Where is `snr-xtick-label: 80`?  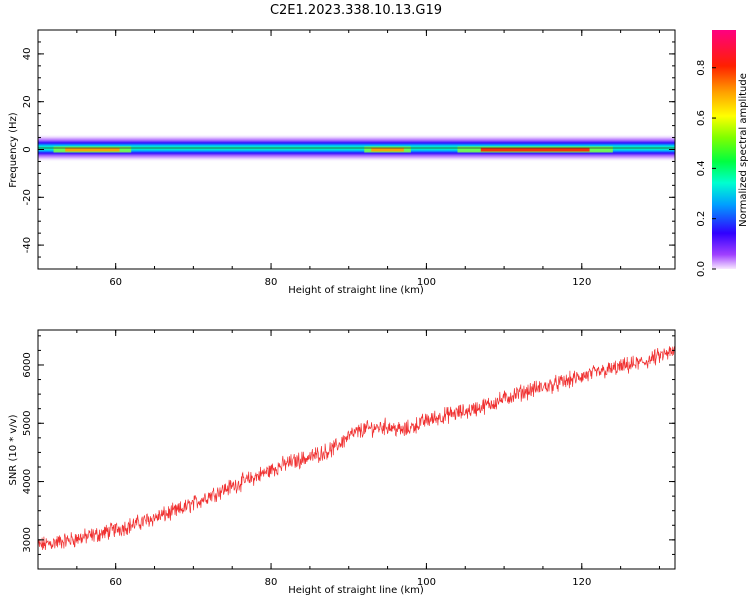 snr-xtick-label: 80 is located at coordinates (271, 582).